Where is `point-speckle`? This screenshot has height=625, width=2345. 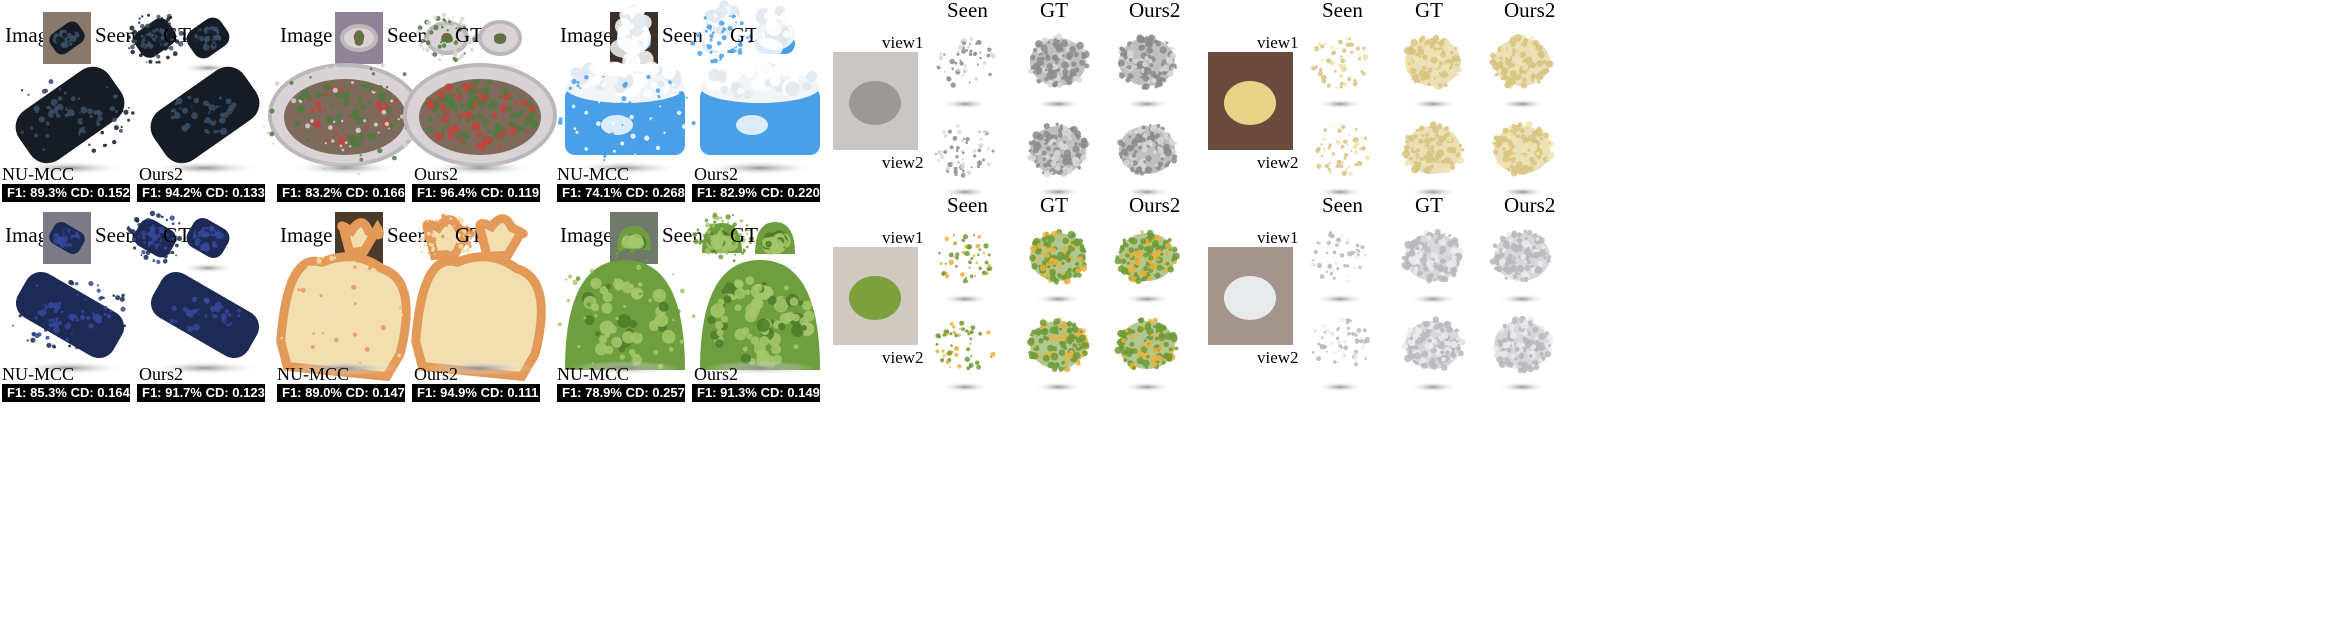
point-speckle is located at coordinates (1523, 344).